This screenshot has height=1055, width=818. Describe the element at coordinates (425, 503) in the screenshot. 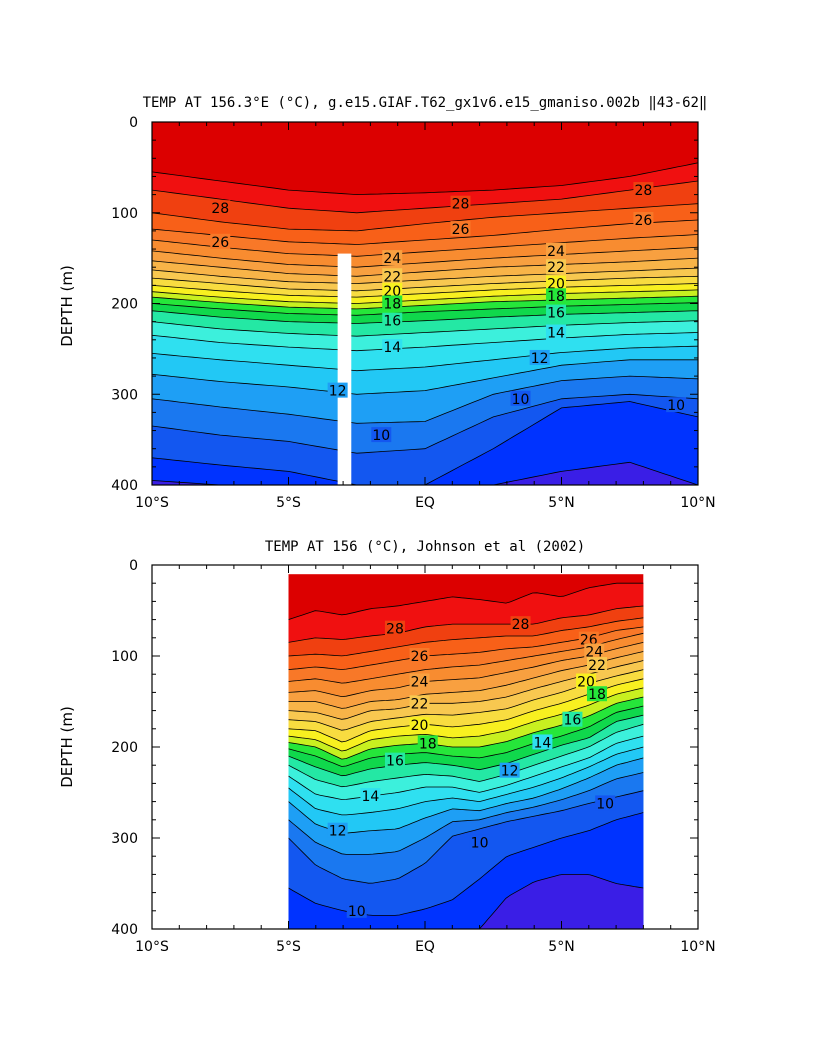

I see `x-tick-label: EQ` at that location.